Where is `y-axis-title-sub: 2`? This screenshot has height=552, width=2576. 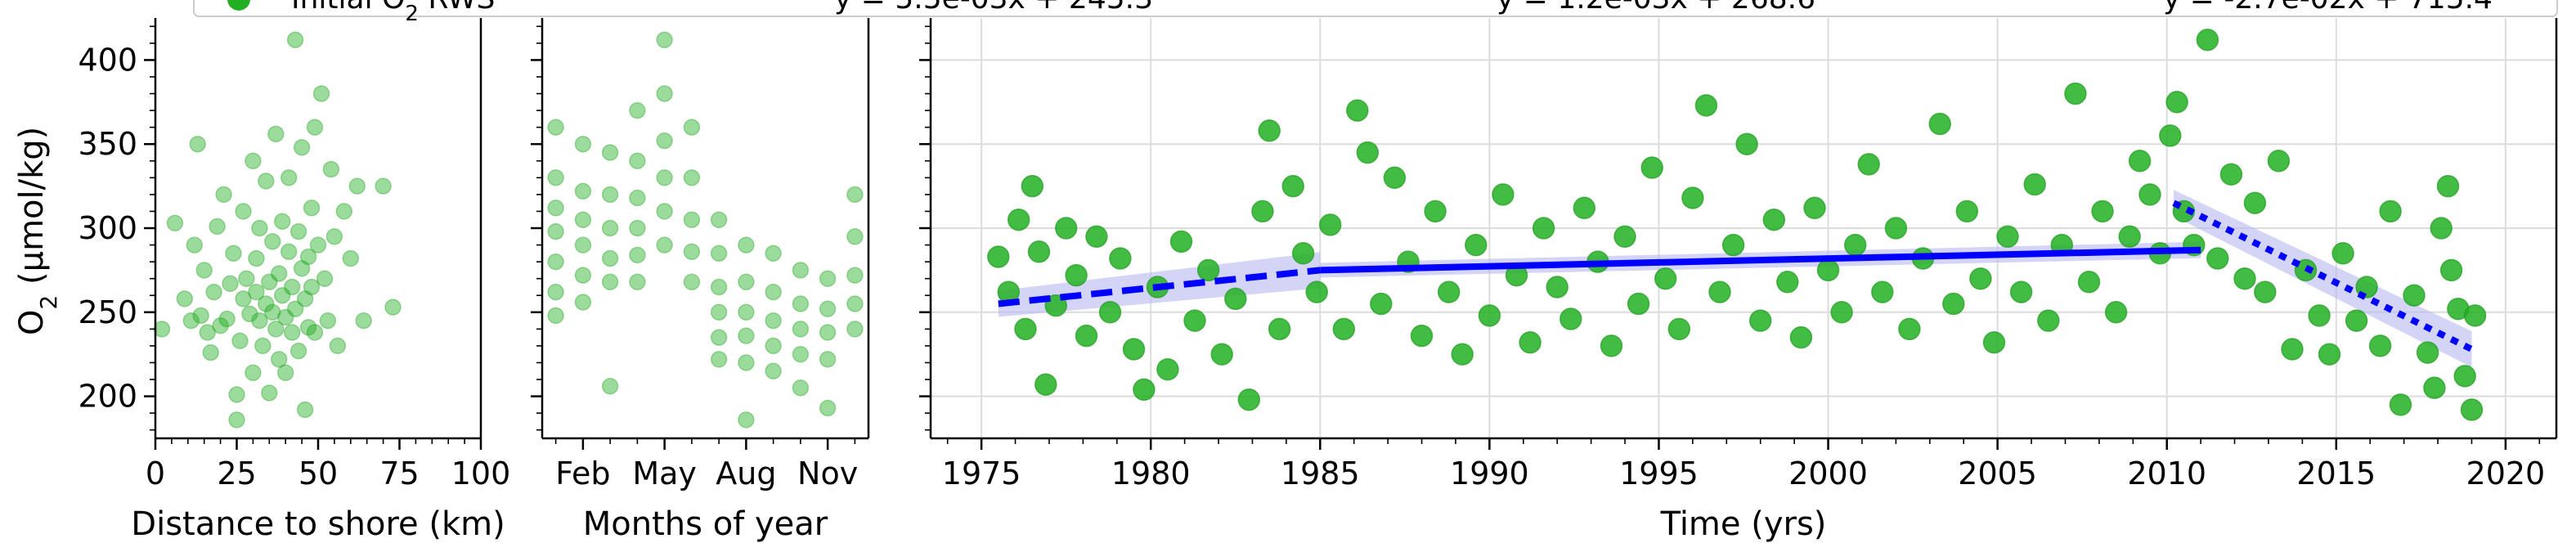
y-axis-title-sub: 2 is located at coordinates (48, 302).